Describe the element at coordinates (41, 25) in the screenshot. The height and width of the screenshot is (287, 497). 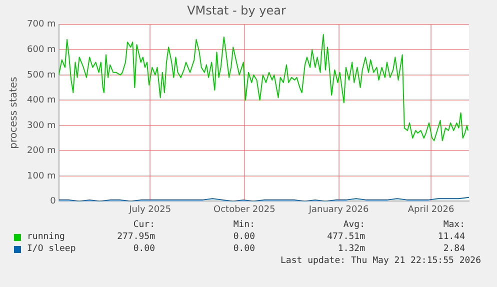
I see `y-tick-label: 700 m` at that location.